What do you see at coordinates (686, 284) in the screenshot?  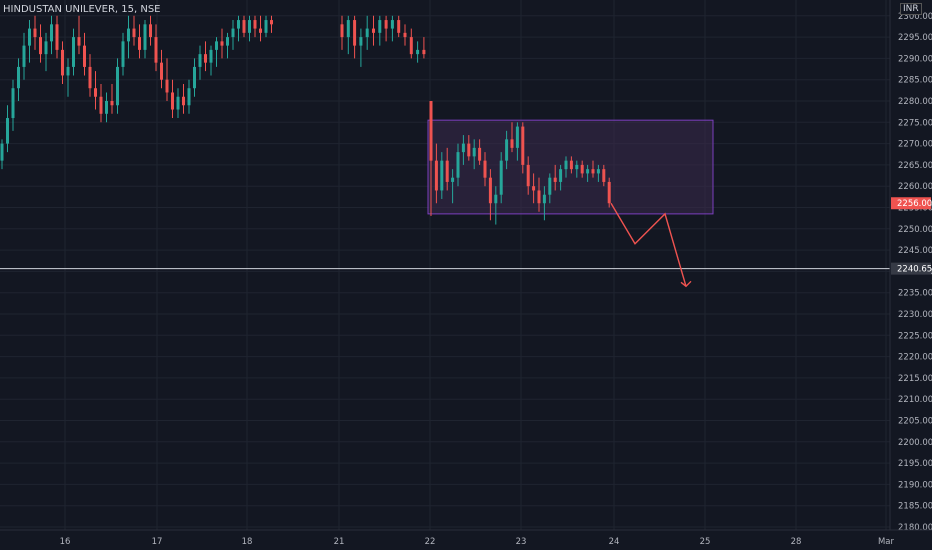 I see `projection-arrowhead` at bounding box center [686, 284].